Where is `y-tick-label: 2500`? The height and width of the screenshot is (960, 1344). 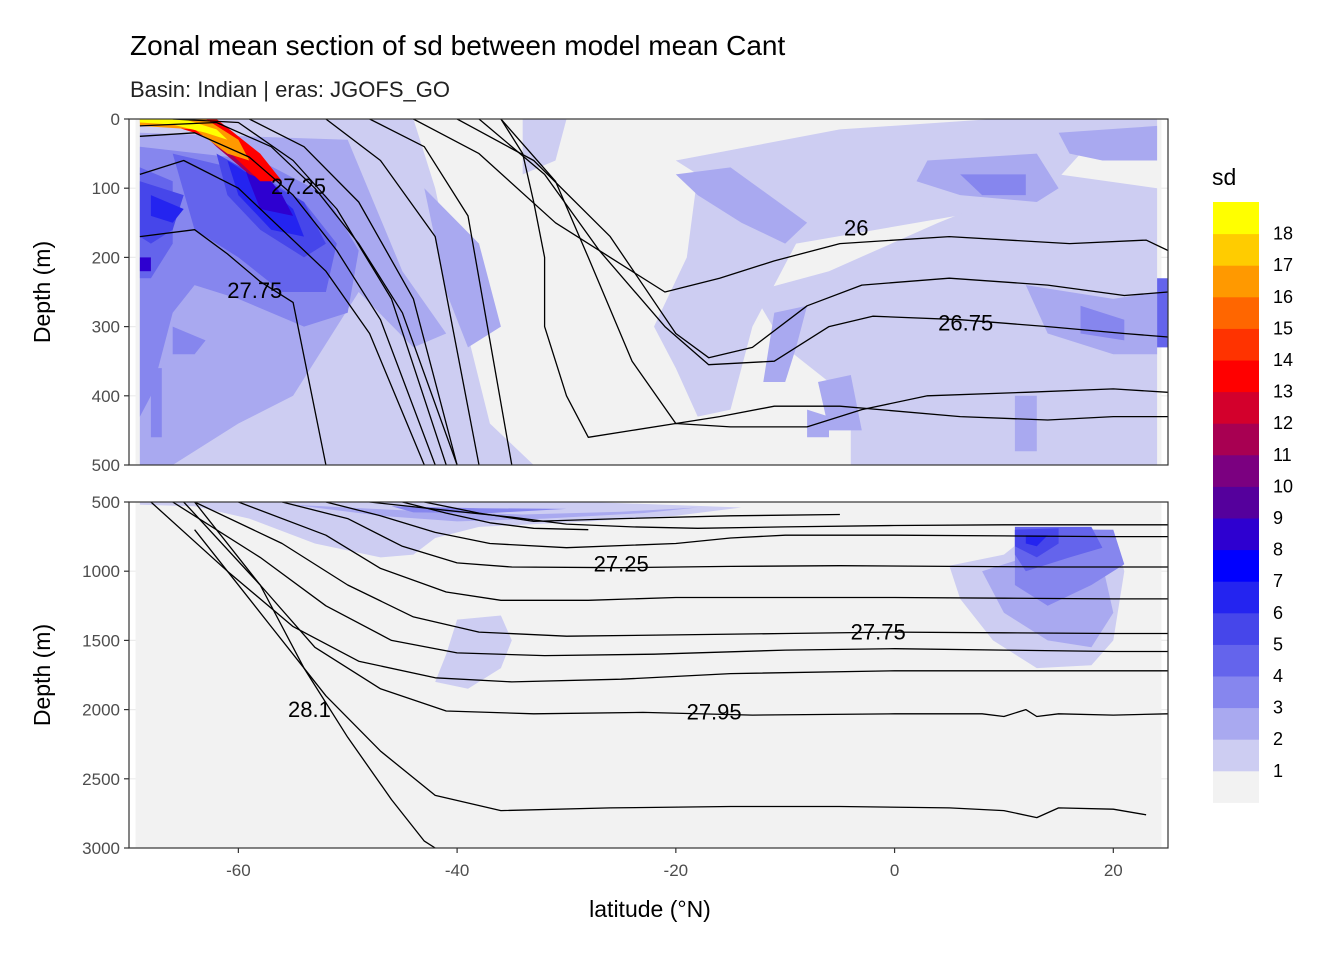
y-tick-label: 2500 is located at coordinates (101, 779).